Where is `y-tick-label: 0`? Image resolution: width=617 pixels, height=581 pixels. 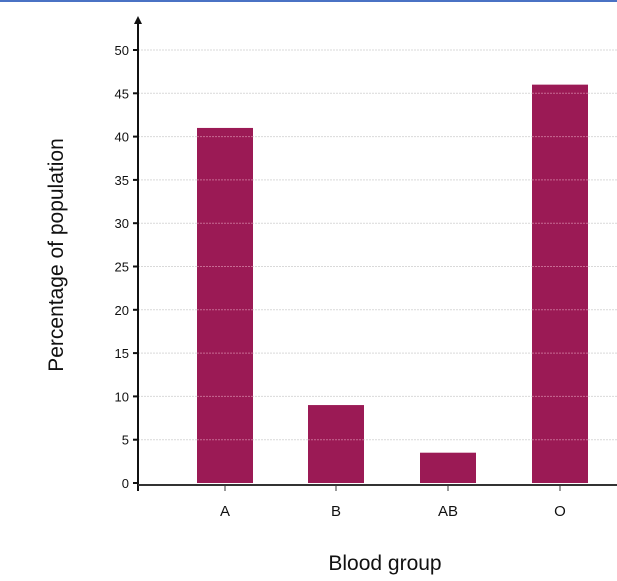 y-tick-label: 0 is located at coordinates (125, 483).